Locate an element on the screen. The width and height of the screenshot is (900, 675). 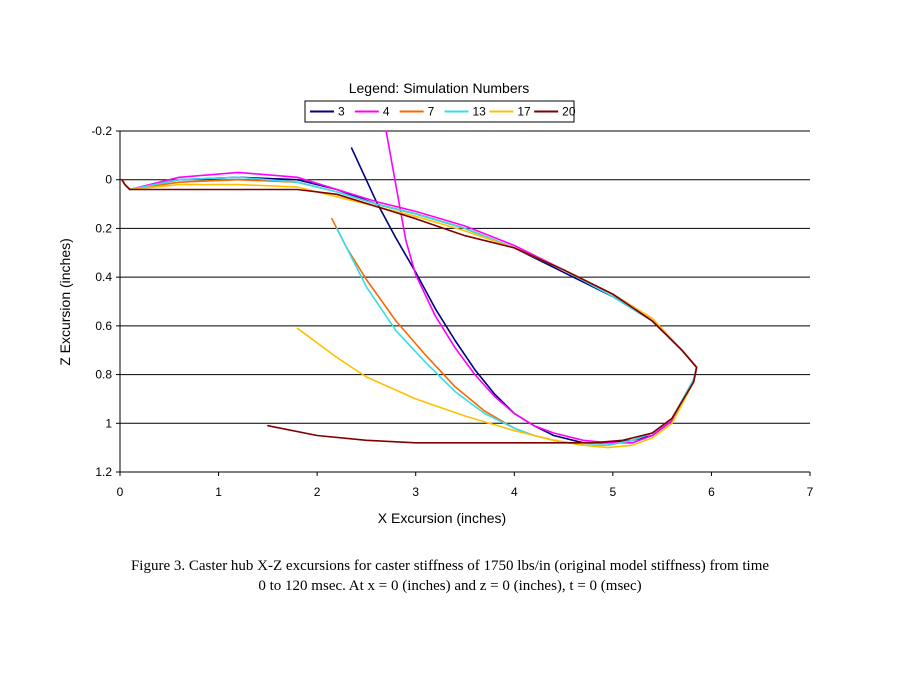
y-tick-label: 0 is located at coordinates (108, 180).